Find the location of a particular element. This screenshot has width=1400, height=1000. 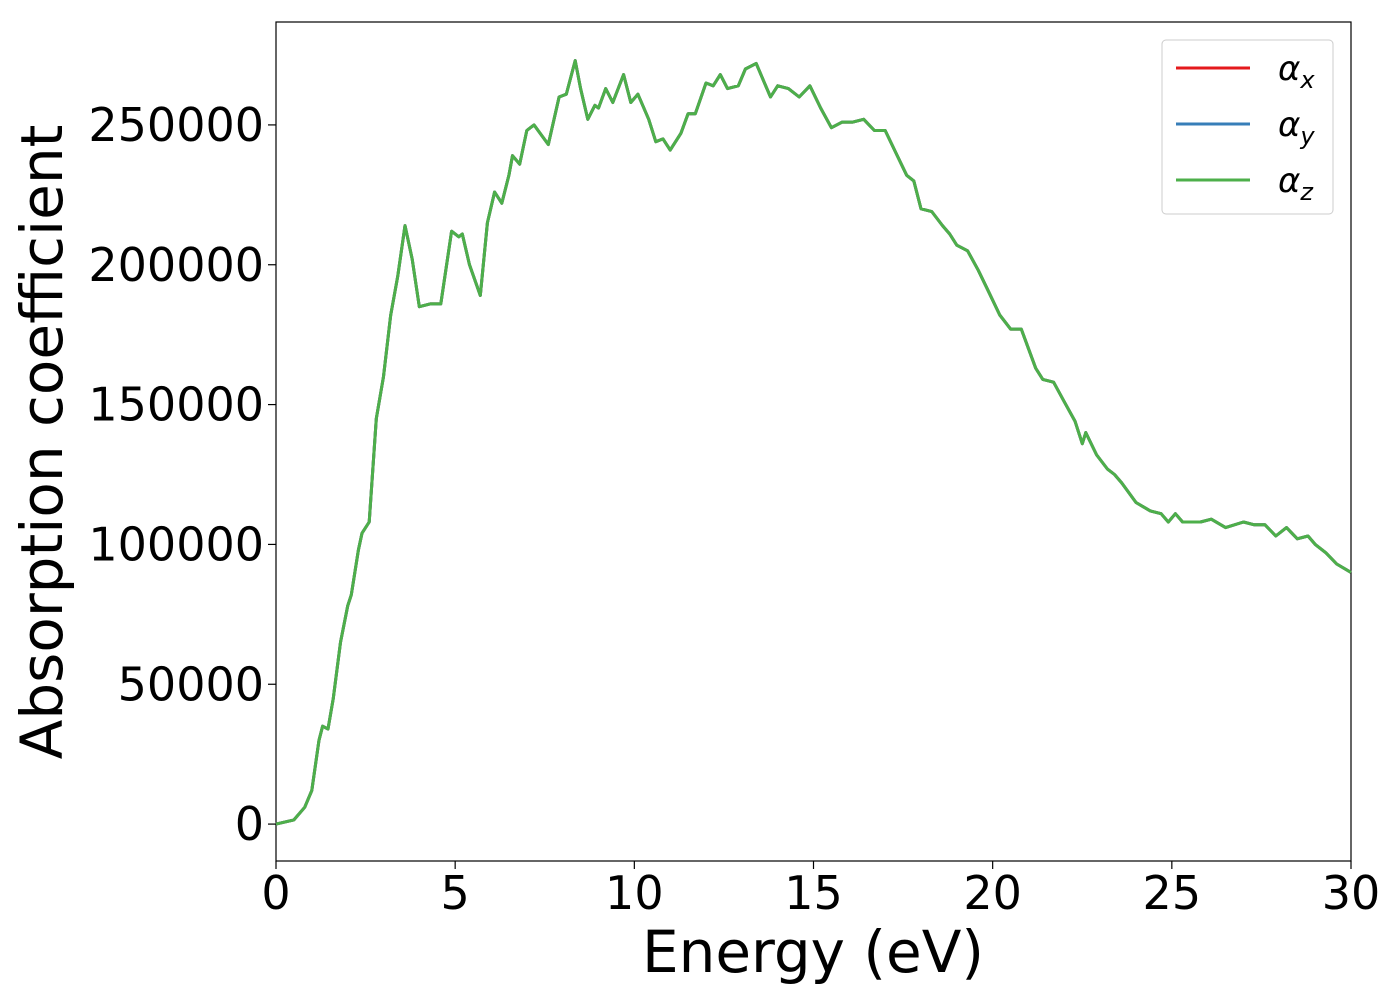

y-tick-label: 50000 is located at coordinates (191, 684).